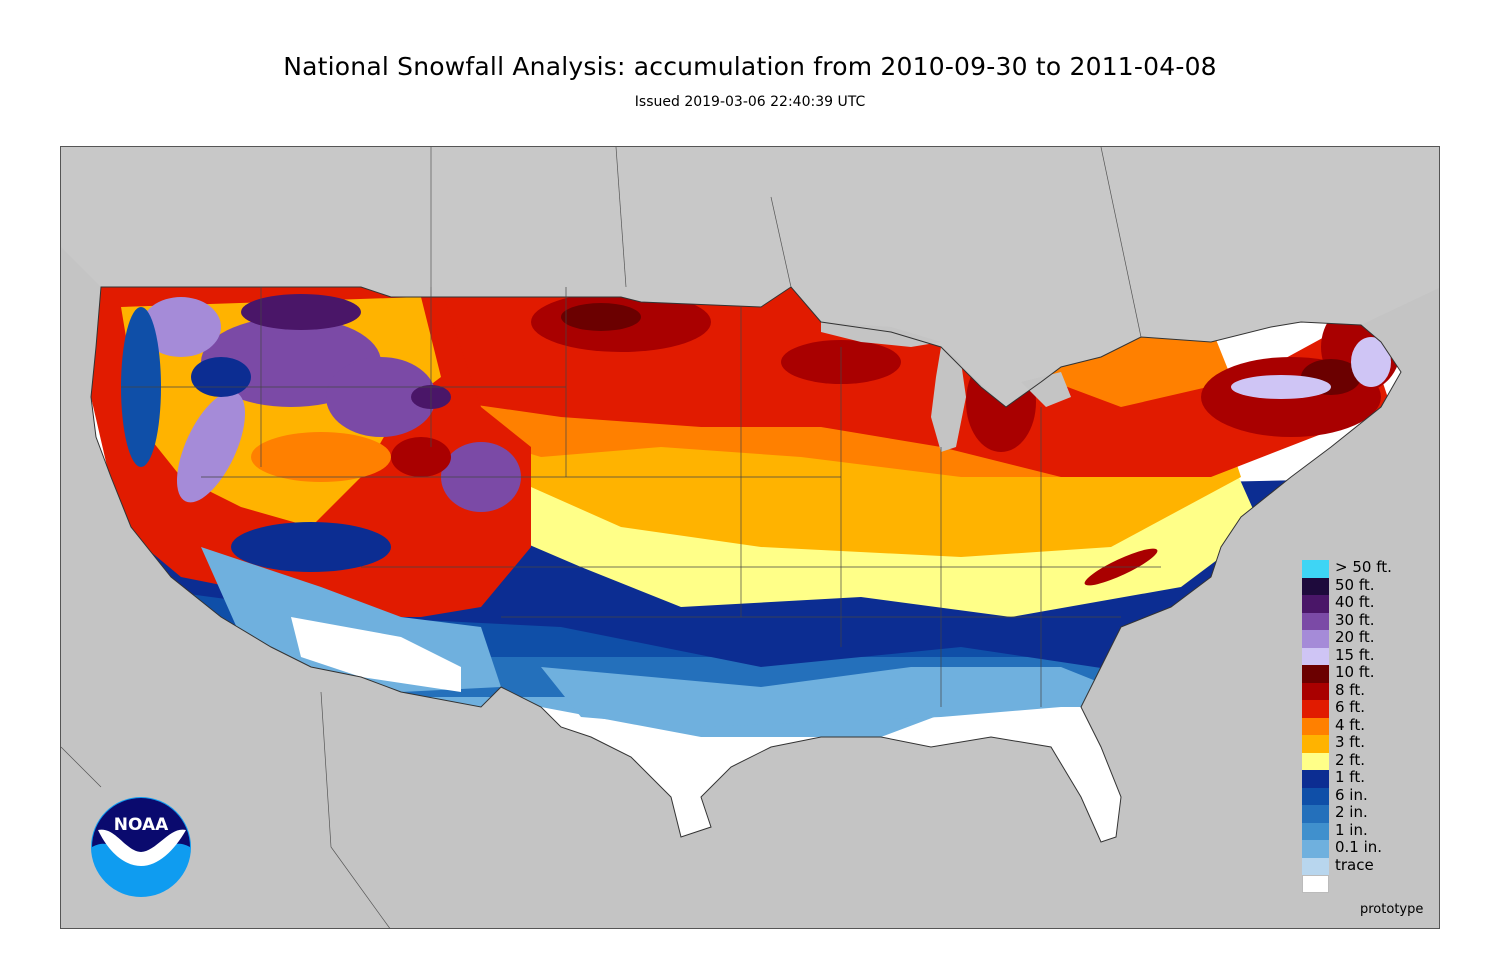 This screenshot has width=1500, height=978. Describe the element at coordinates (141, 825) in the screenshot. I see `noaa-logo-text: NOAA` at that location.